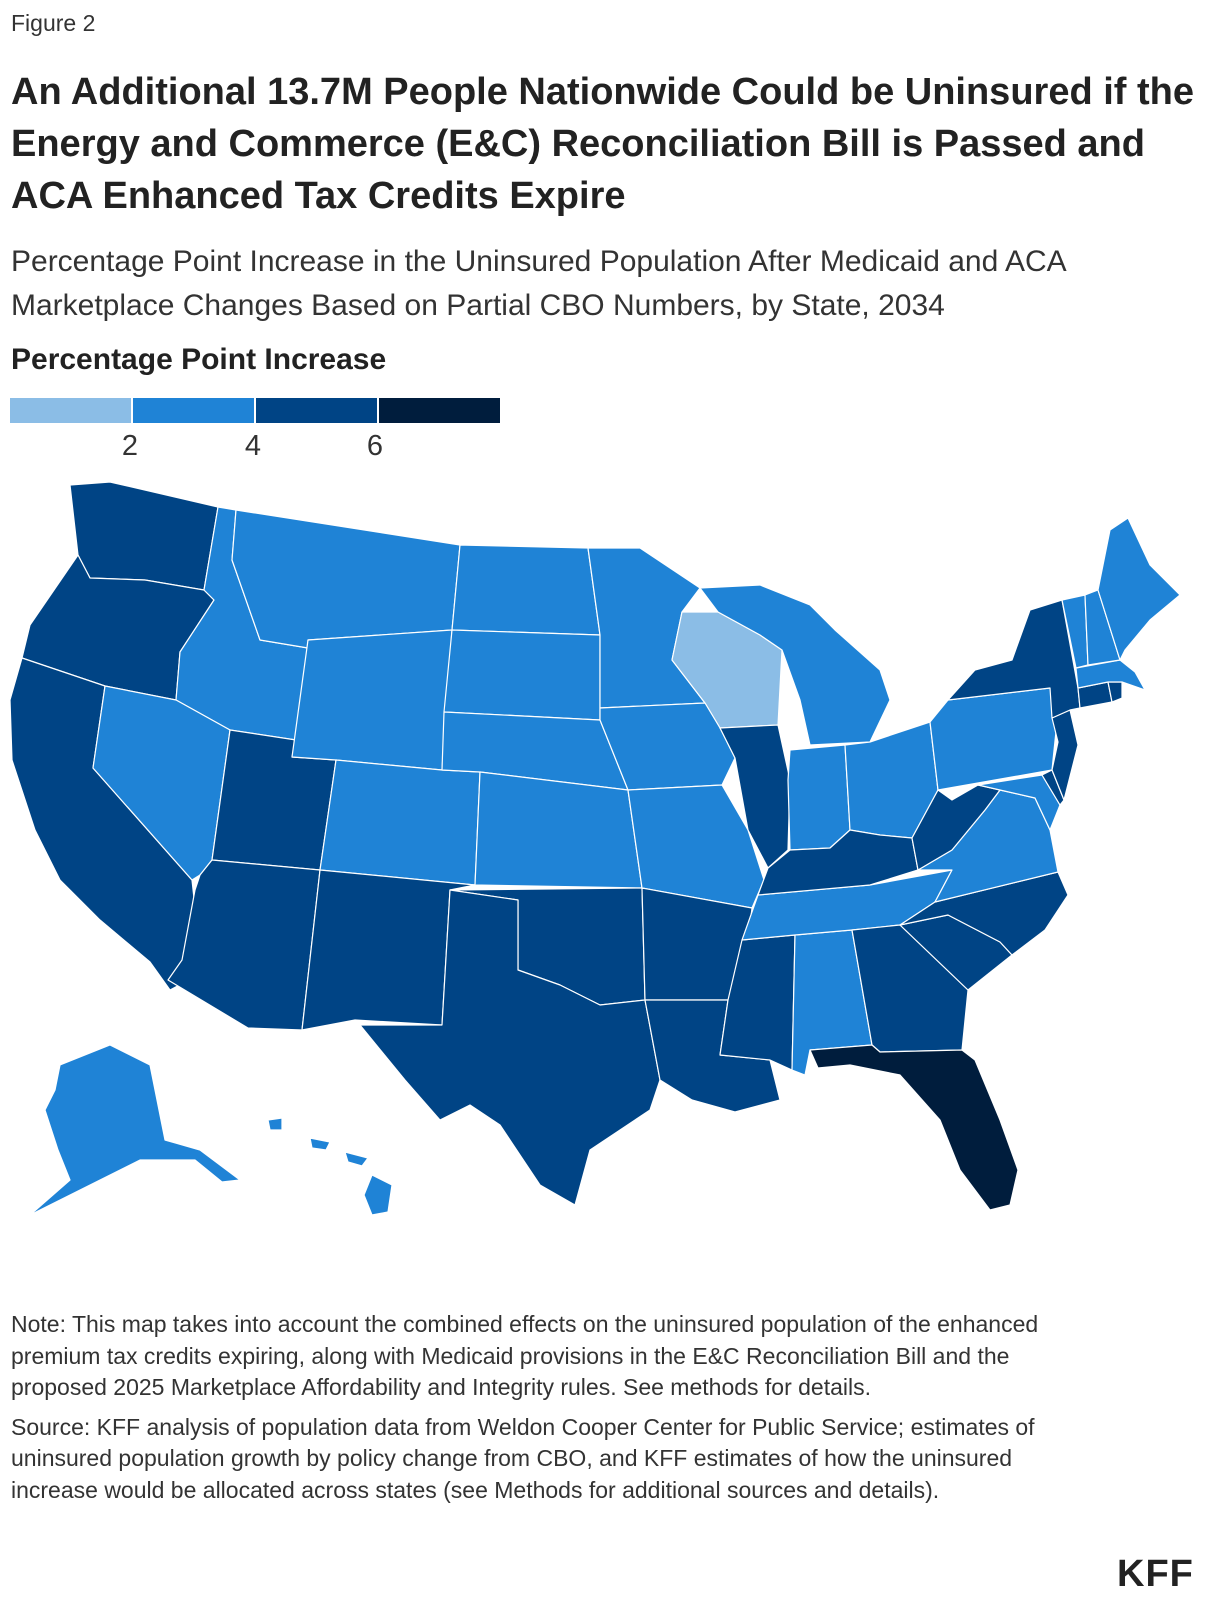 Image resolution: width=1220 pixels, height=1604 pixels. I want to click on state-AK, so click(135, 1130).